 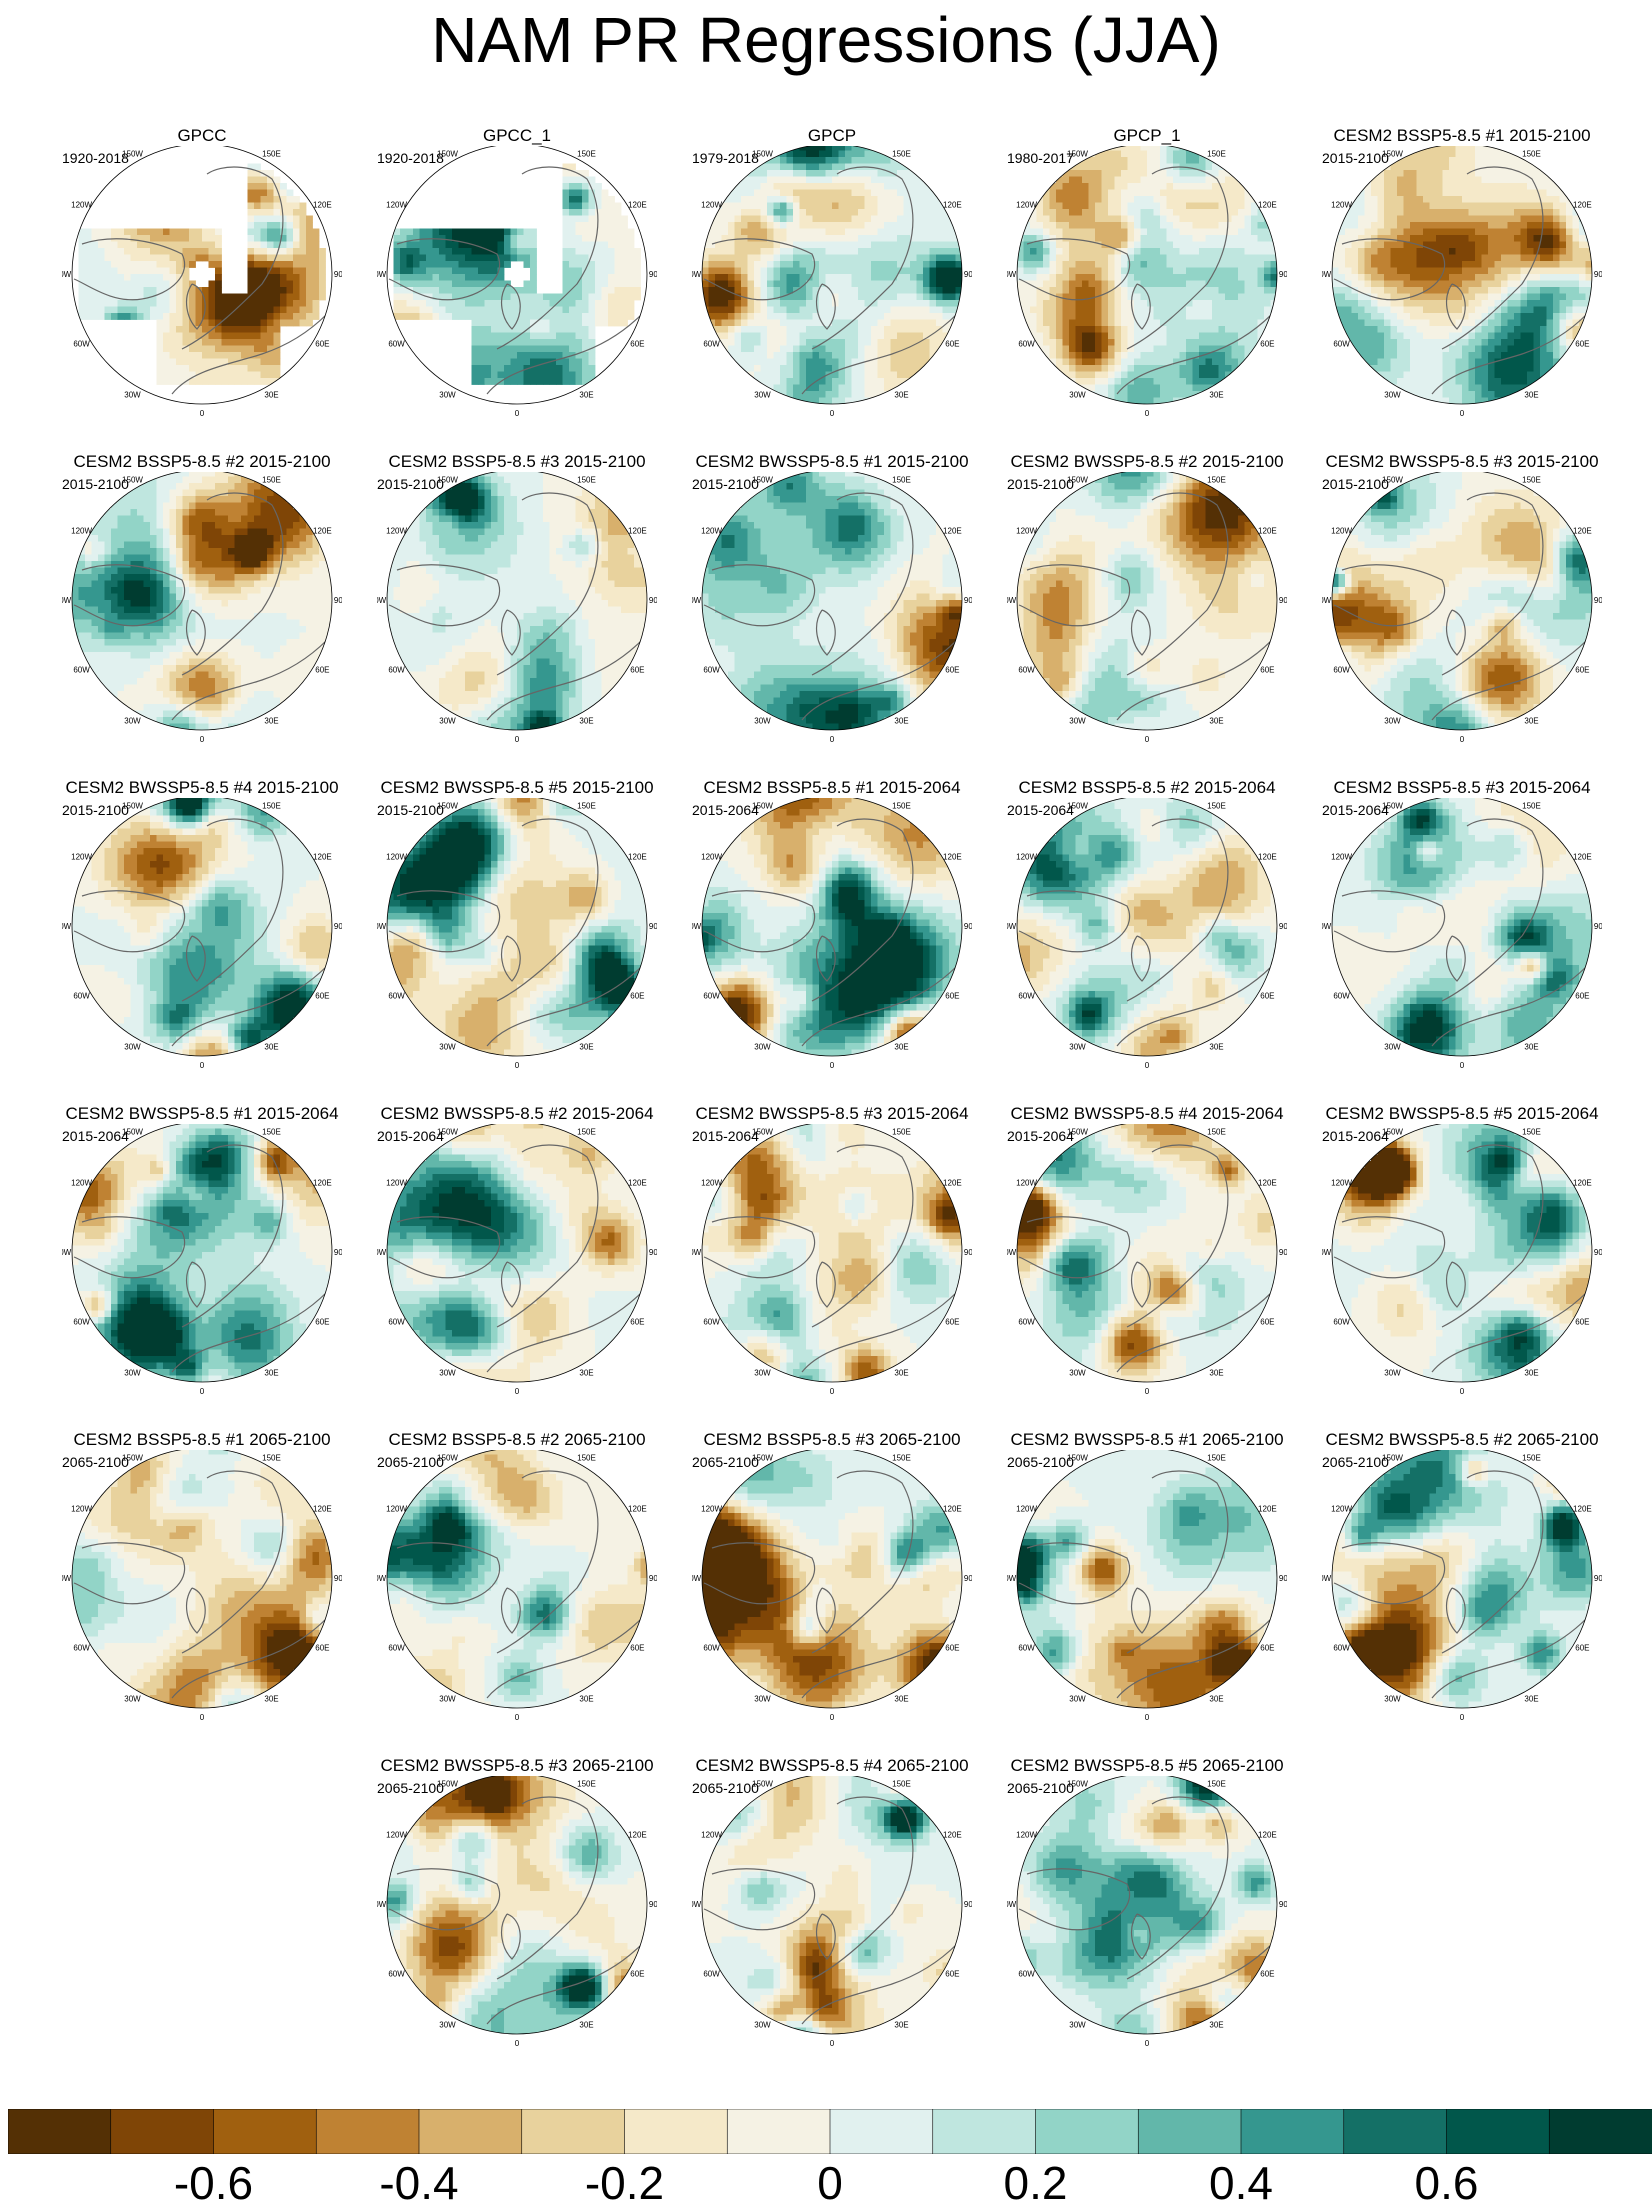 What do you see at coordinates (1147, 275) in the screenshot?
I see `regression-field` at bounding box center [1147, 275].